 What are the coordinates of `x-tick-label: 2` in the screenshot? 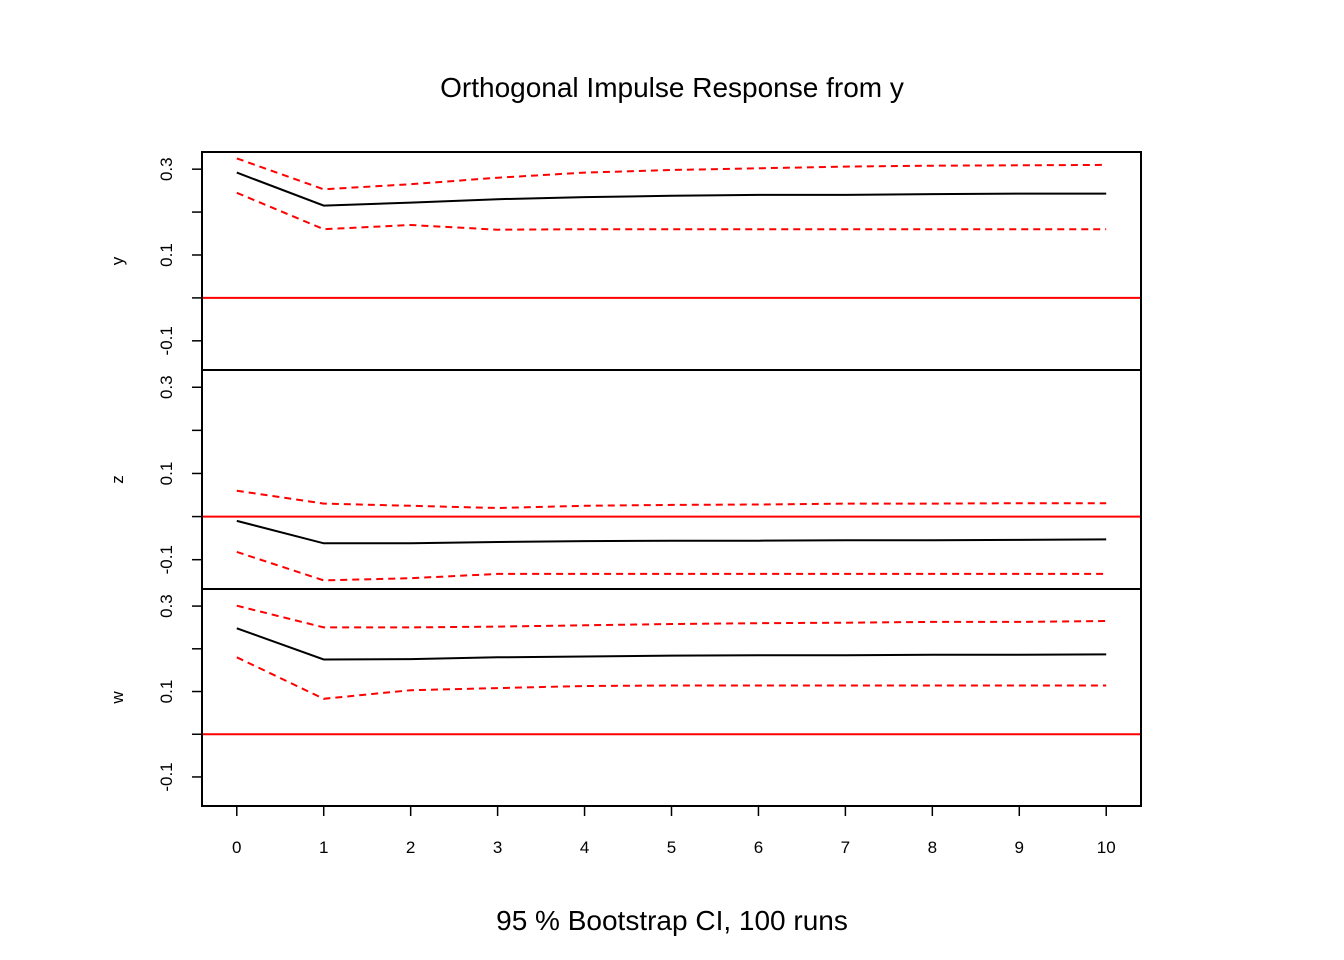 It's located at (410, 847).